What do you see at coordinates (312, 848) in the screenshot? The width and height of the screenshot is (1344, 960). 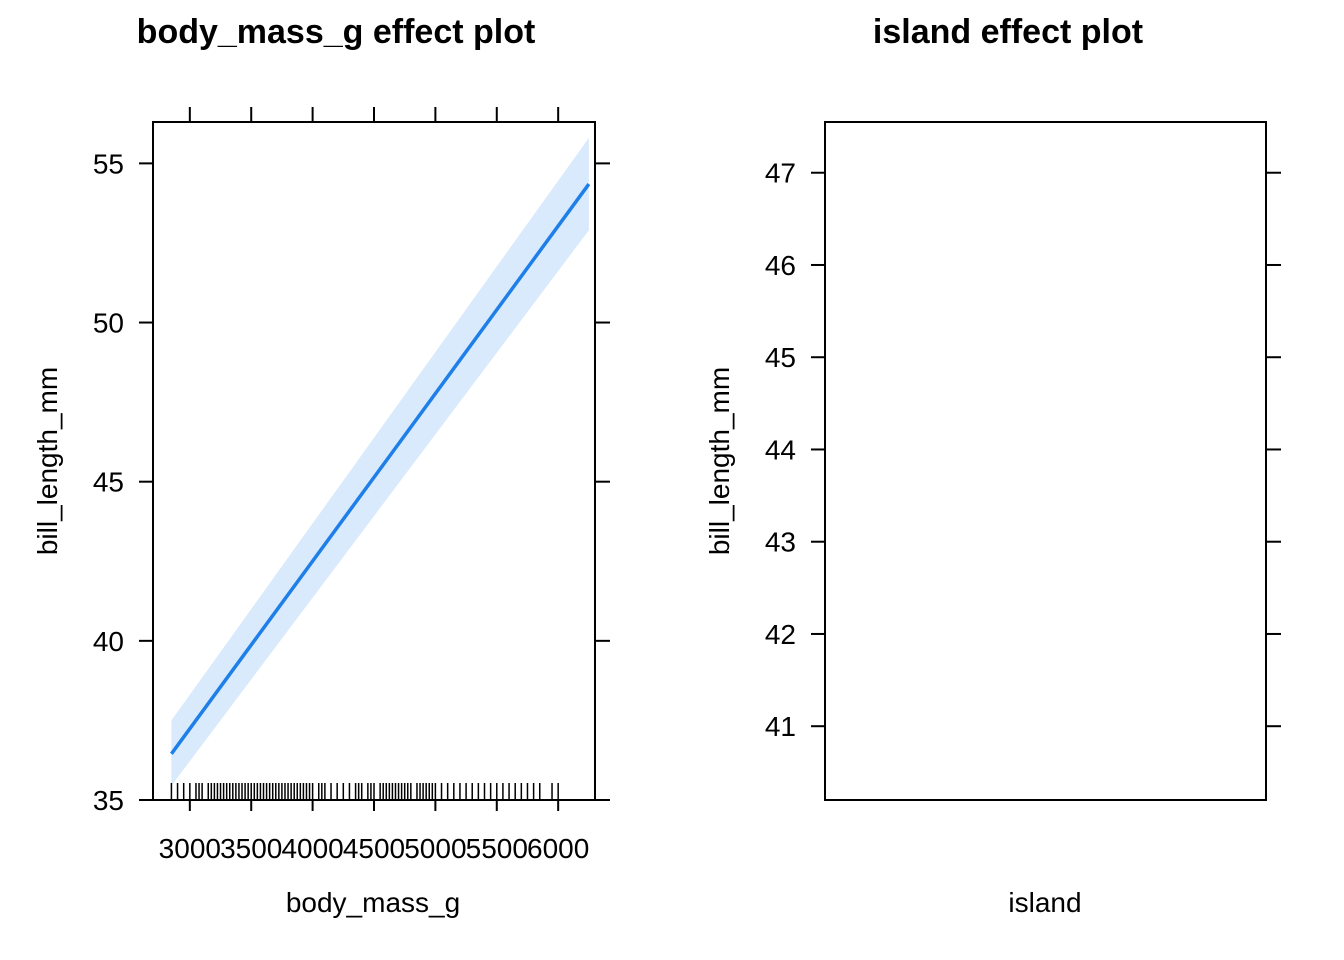 I see `x-tick-label: 4000` at bounding box center [312, 848].